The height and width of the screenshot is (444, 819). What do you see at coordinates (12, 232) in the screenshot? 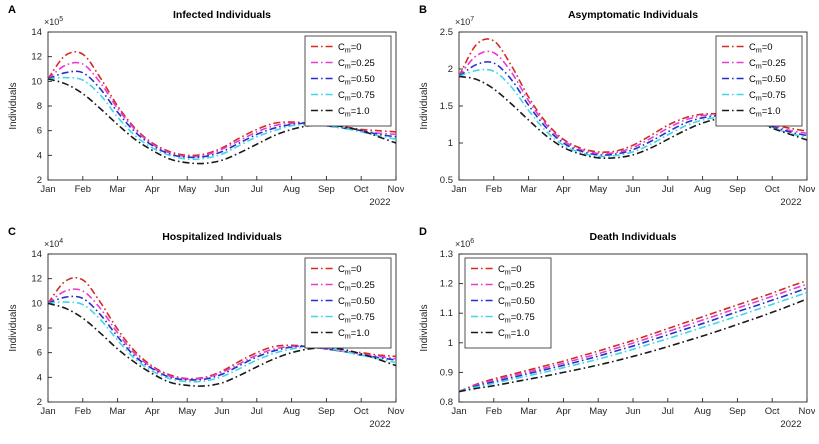
I see `panel-label-c: C` at bounding box center [12, 232].